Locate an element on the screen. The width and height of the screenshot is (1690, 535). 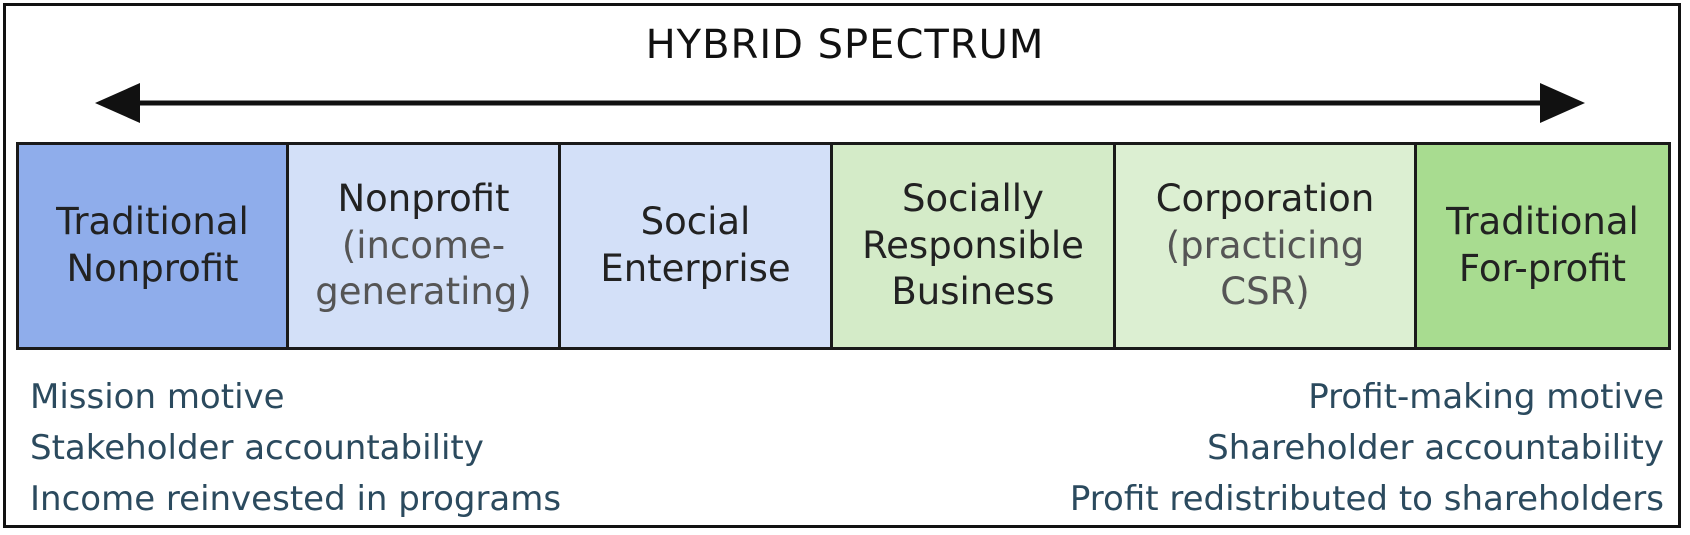
box-label: Socially Responsible Business is located at coordinates (973, 245).